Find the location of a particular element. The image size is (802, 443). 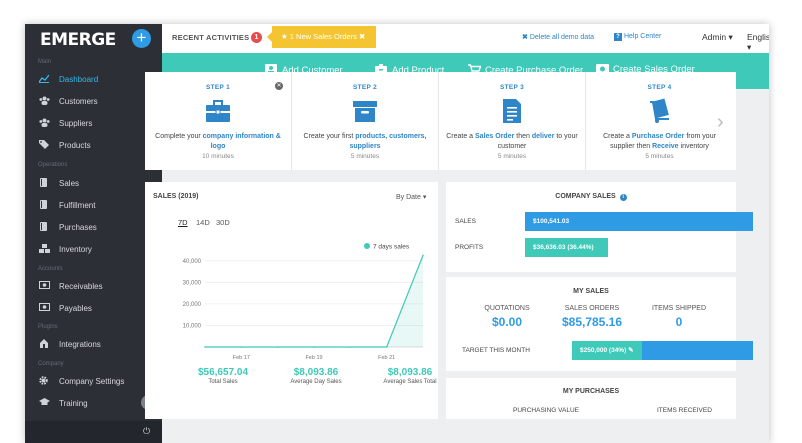

cubes-icon is located at coordinates (44, 249).